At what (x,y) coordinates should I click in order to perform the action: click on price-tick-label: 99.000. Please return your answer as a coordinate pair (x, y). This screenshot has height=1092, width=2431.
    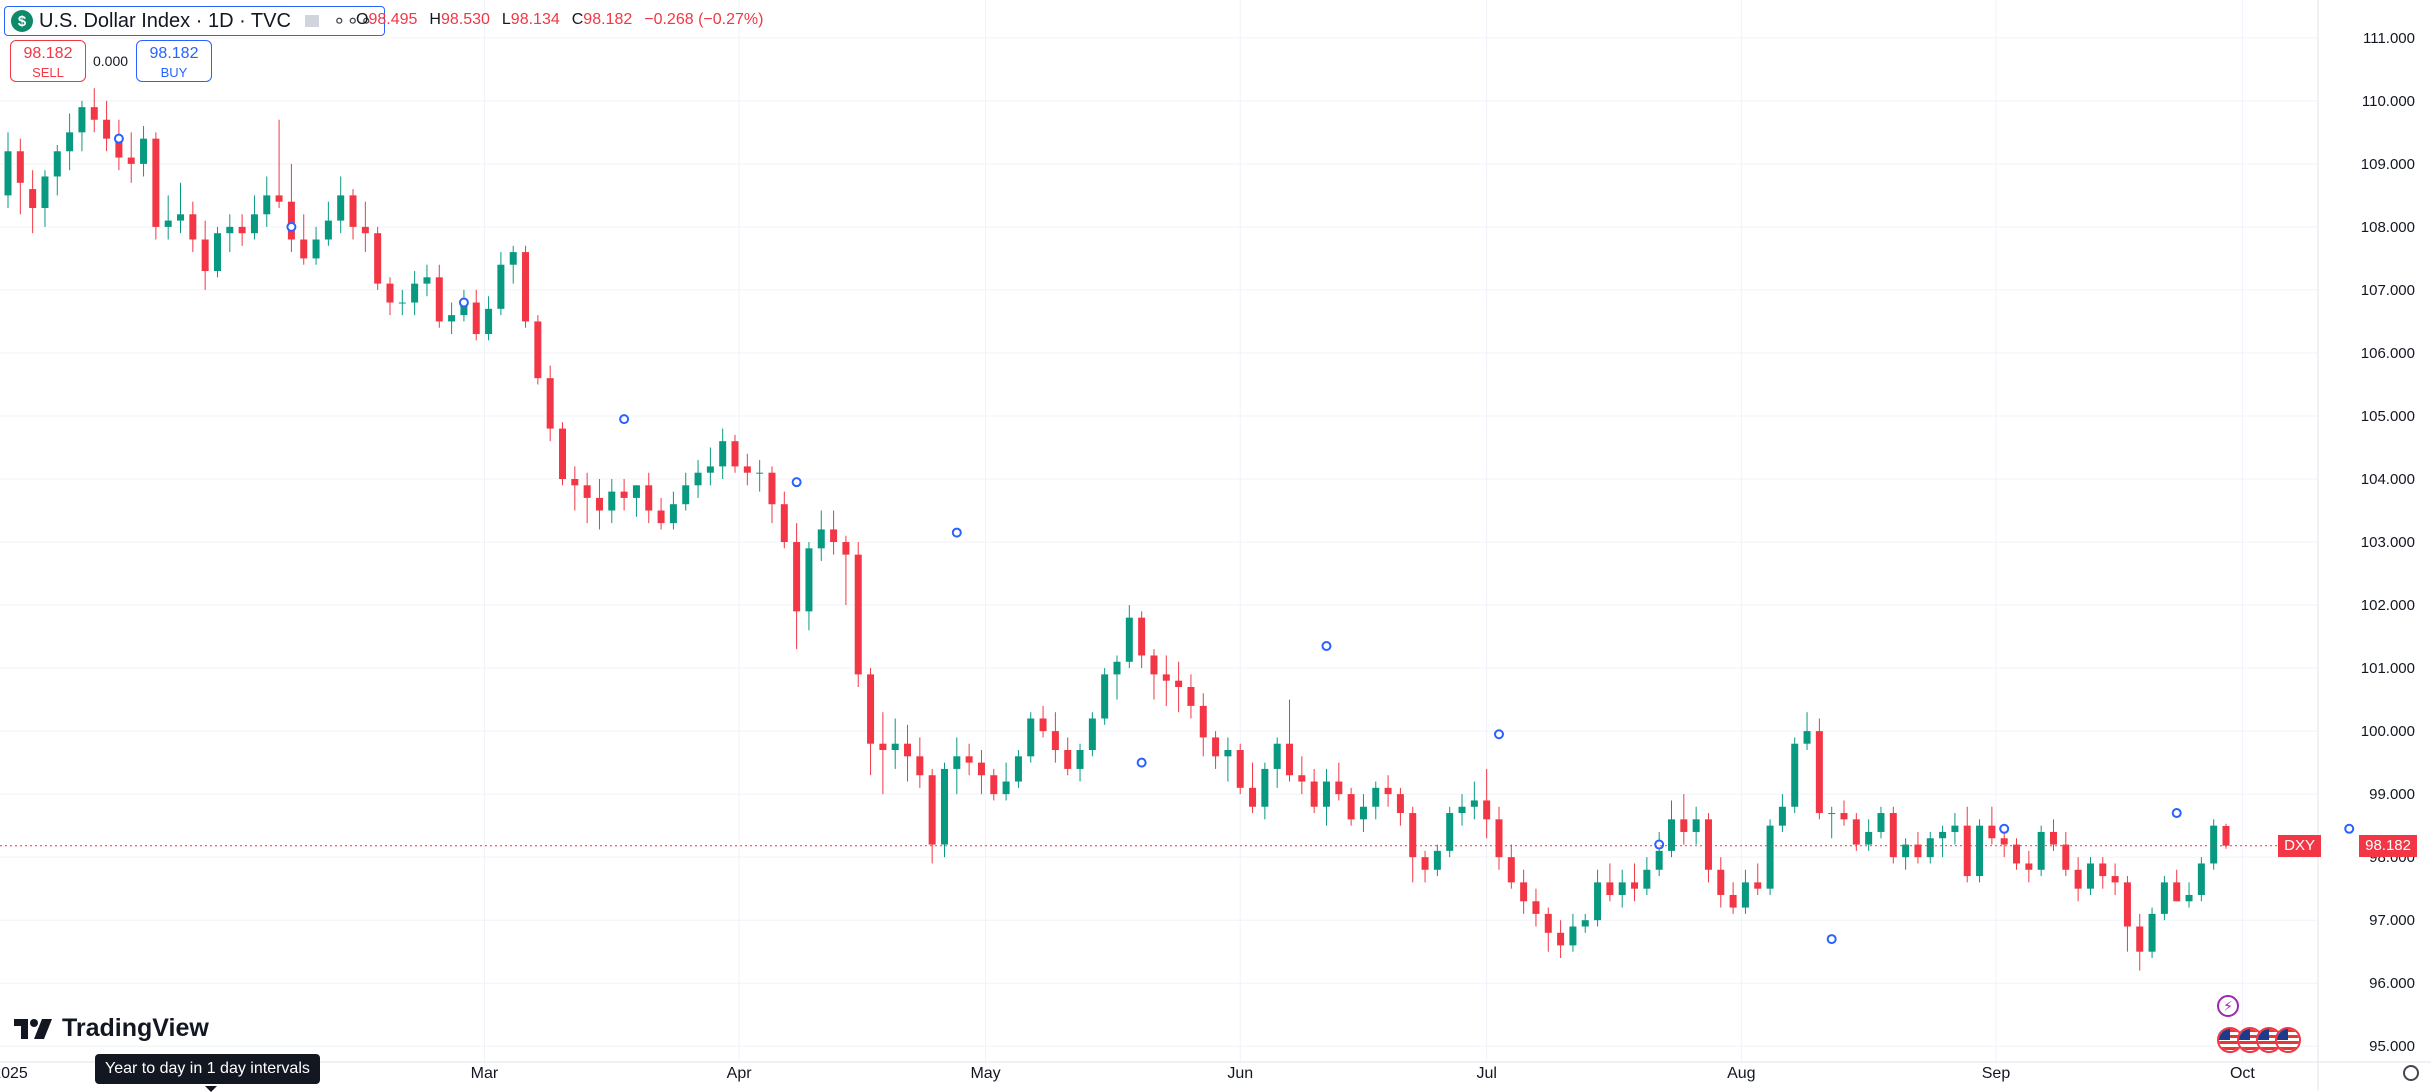
    Looking at the image, I should click on (2392, 794).